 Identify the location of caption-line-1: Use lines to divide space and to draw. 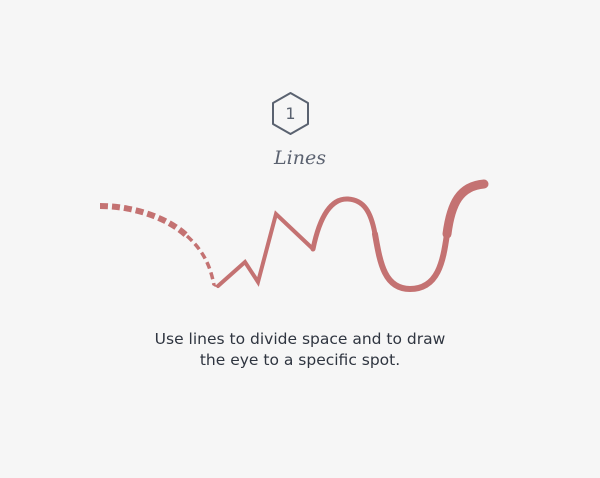
(300, 339).